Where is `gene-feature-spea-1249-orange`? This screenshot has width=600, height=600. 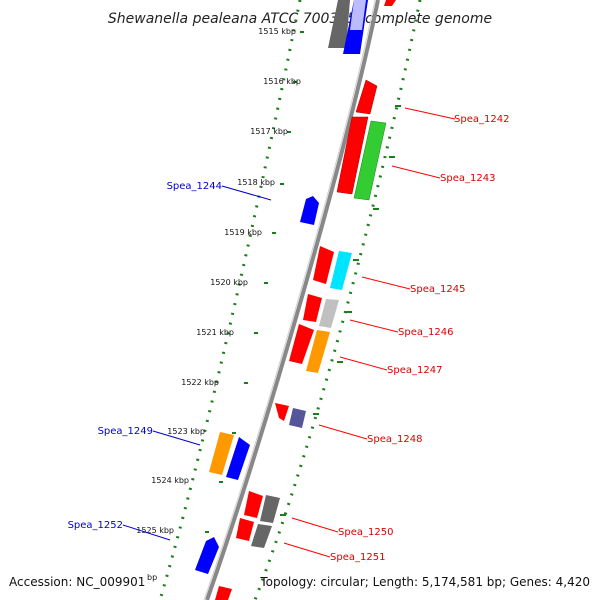 gene-feature-spea-1249-orange is located at coordinates (221, 453).